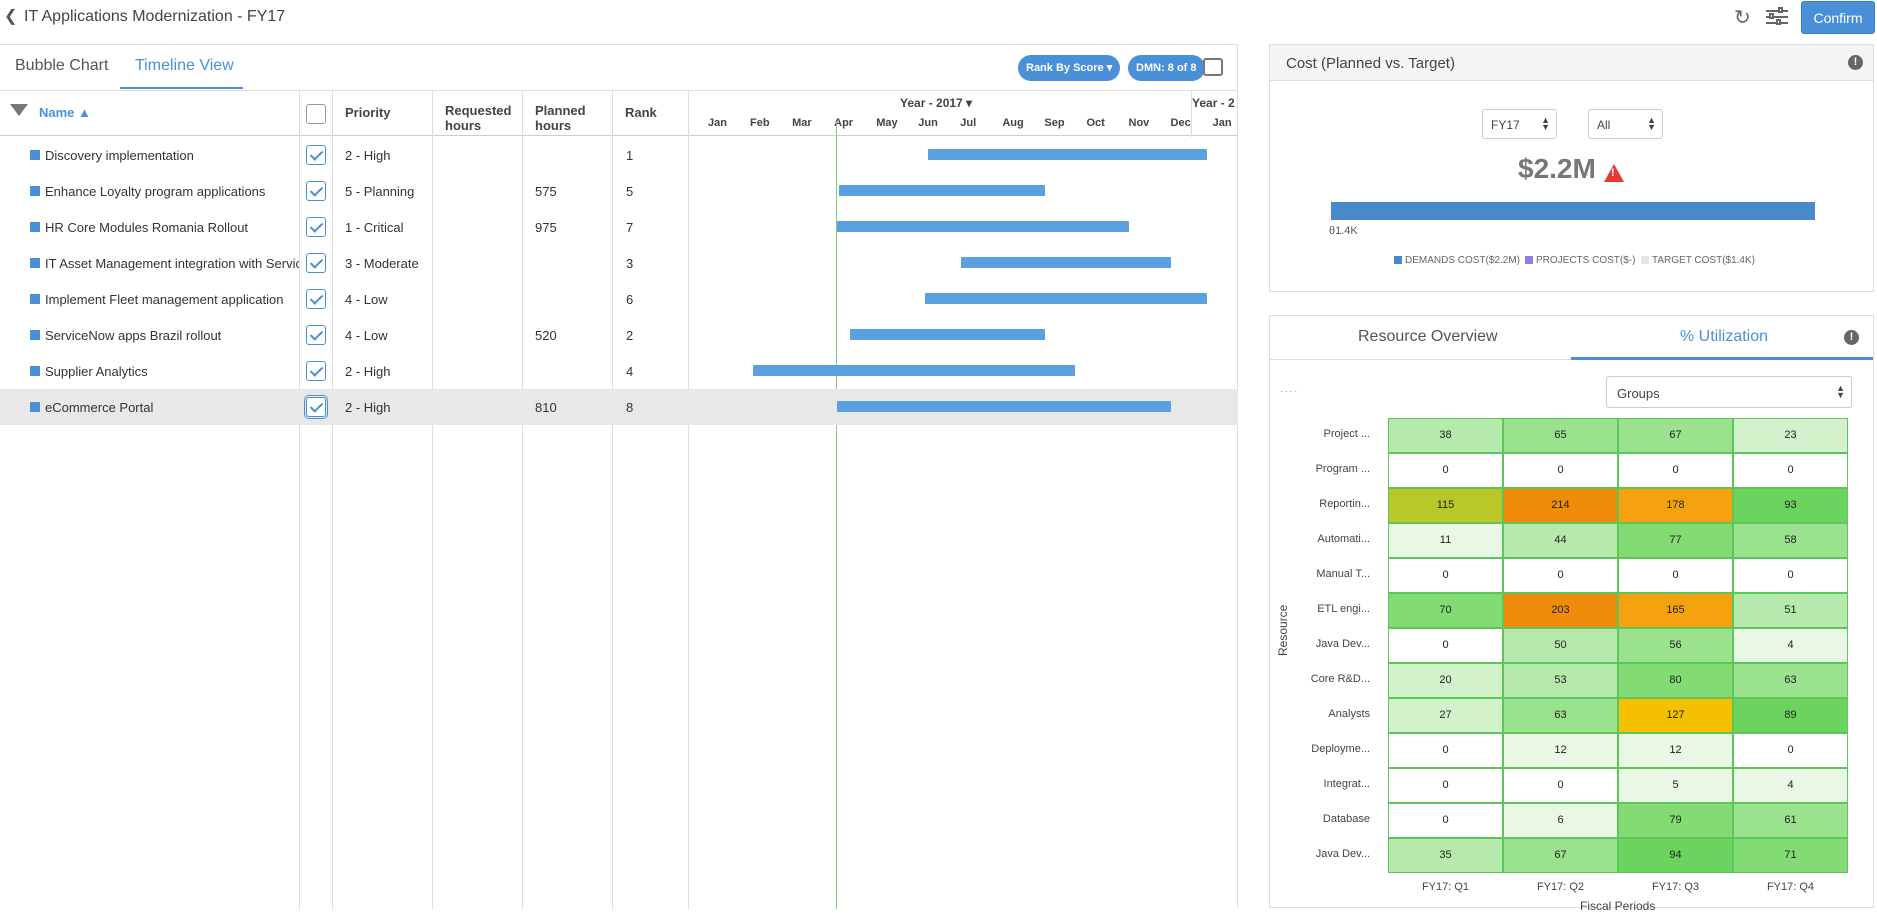  I want to click on heatmap-cell: 70, so click(1445, 610).